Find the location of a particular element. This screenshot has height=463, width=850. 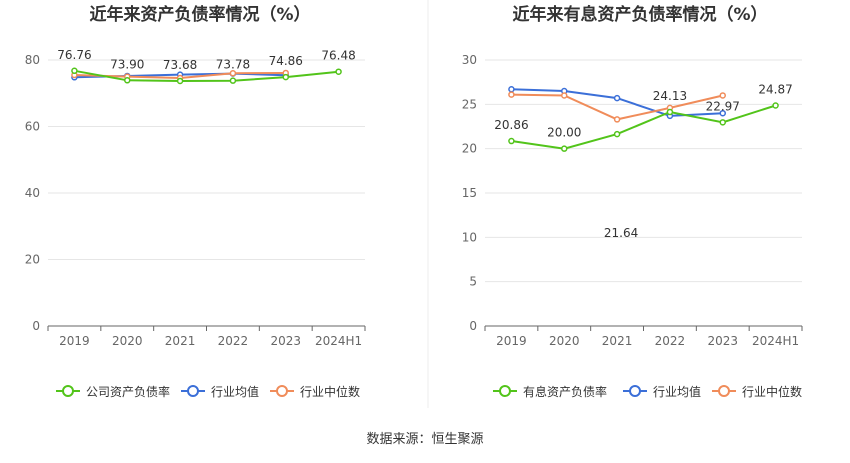

data-label: 73.90 is located at coordinates (127, 64).